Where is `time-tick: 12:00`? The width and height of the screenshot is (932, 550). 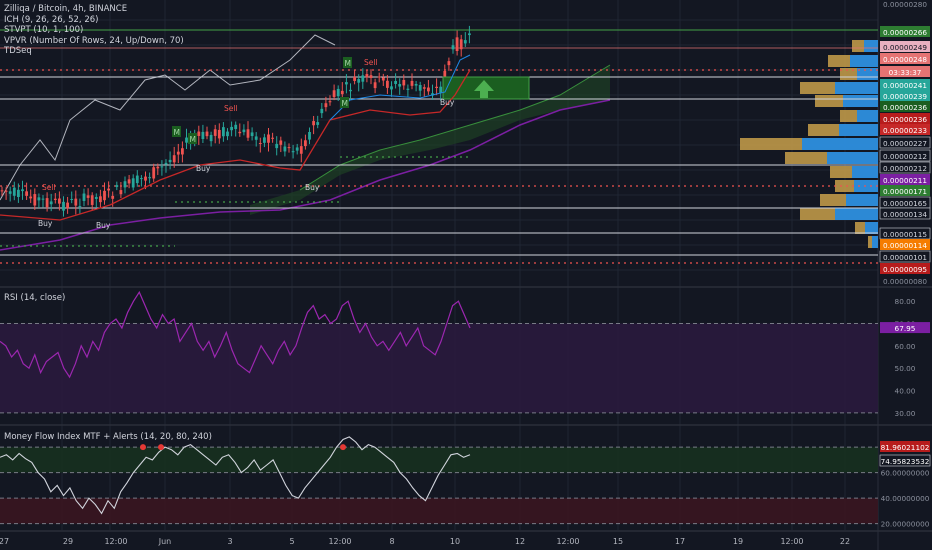 time-tick: 12:00 is located at coordinates (339, 541).